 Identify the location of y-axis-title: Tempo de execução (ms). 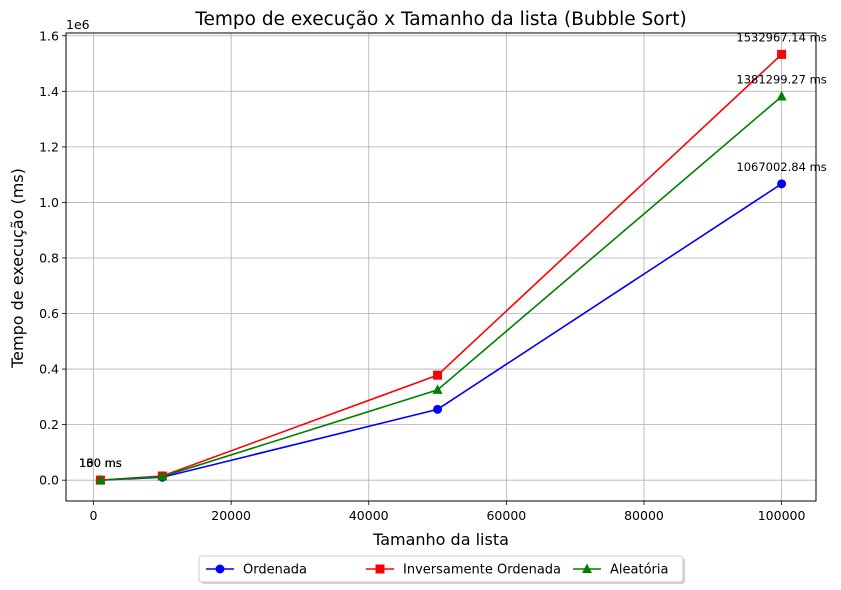
(17, 268).